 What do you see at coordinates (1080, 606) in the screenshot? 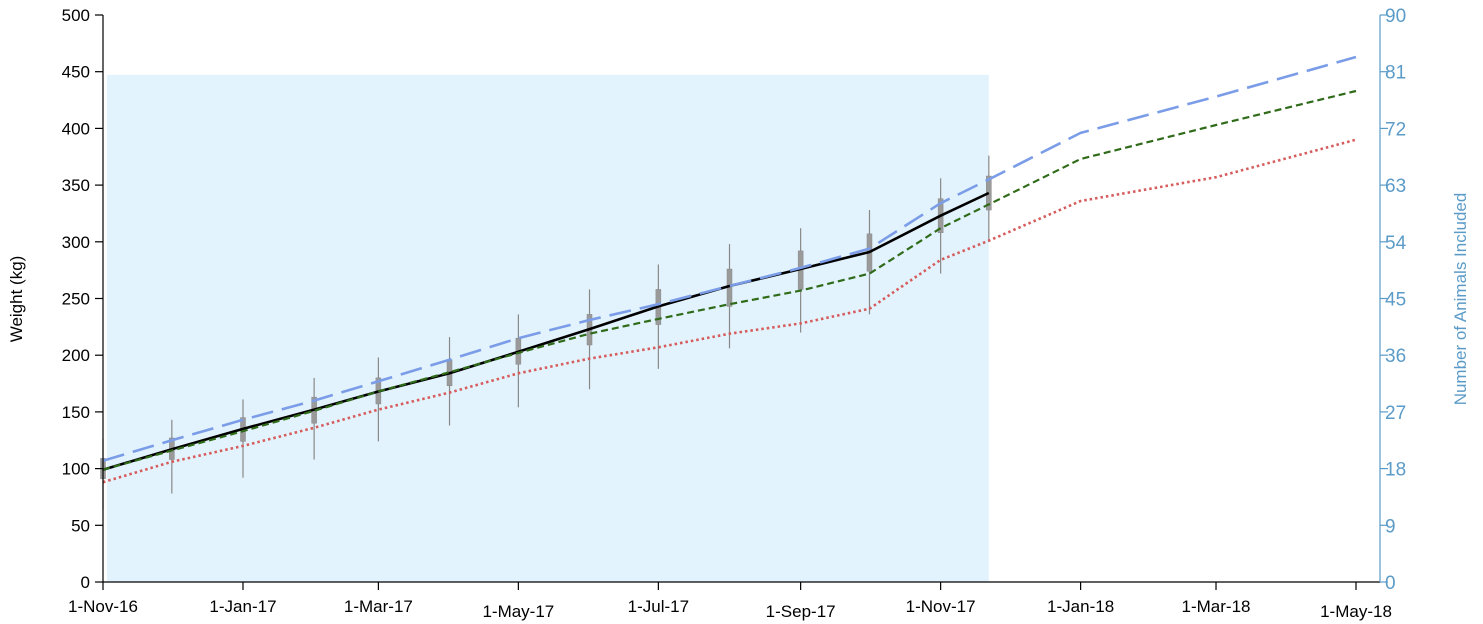
I see `x-tick-label: 1-Jan-18` at bounding box center [1080, 606].